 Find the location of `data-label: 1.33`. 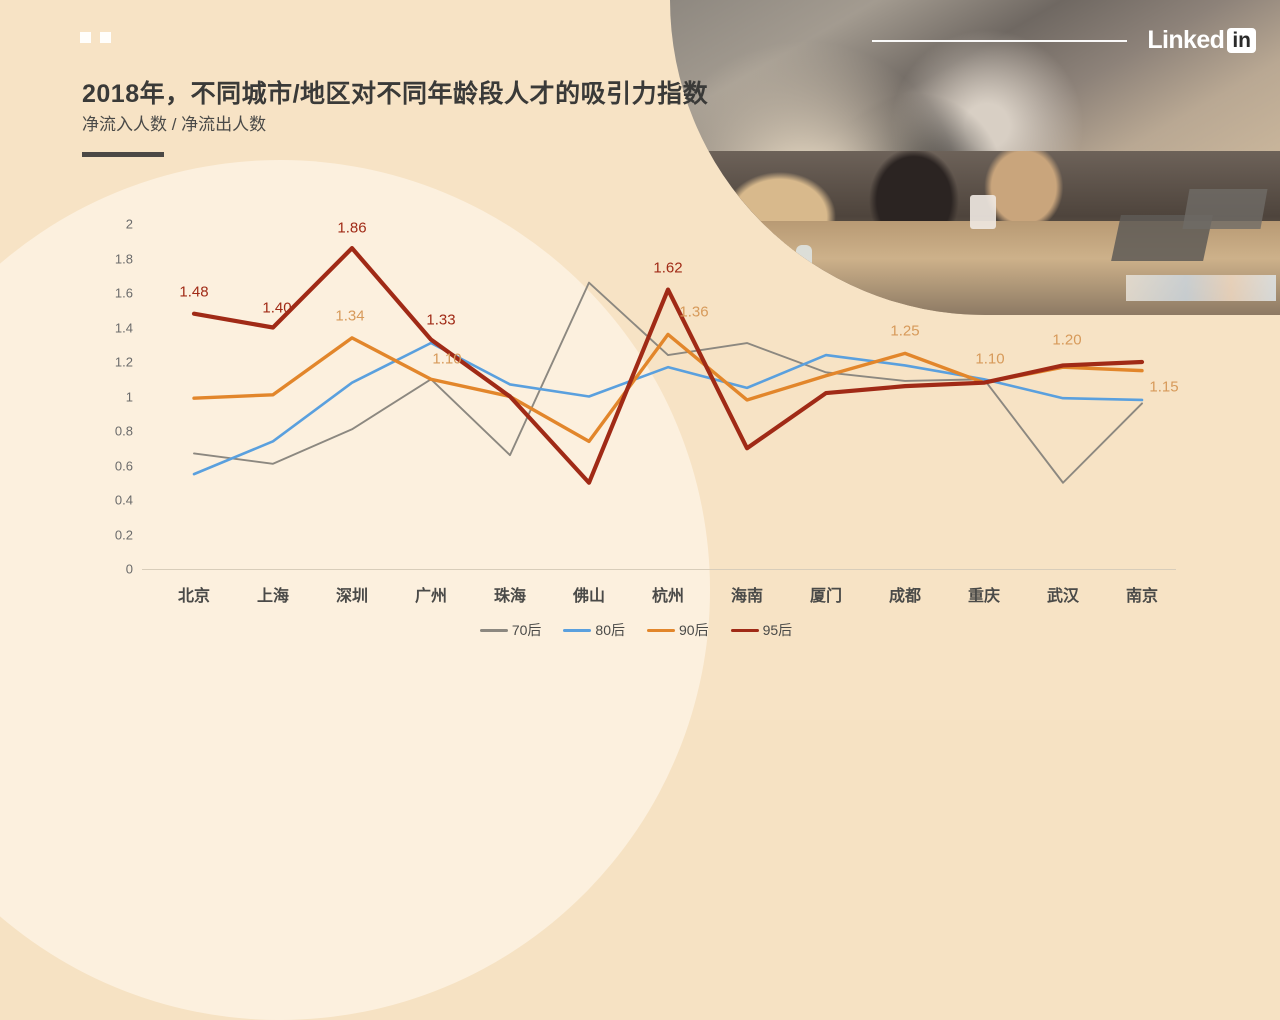

data-label: 1.33 is located at coordinates (441, 320).